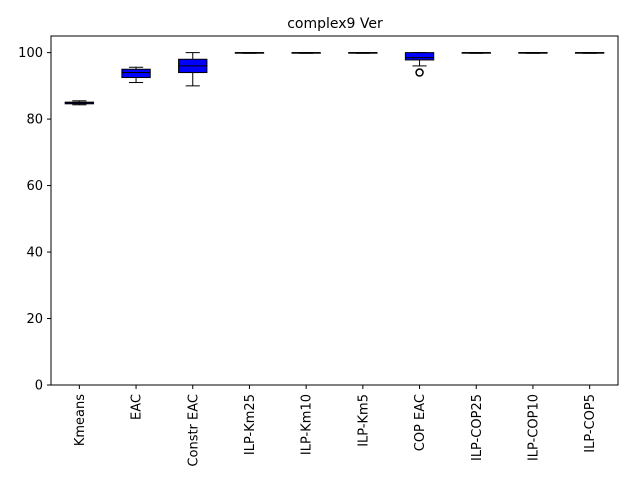 This screenshot has height=480, width=640. I want to click on plot-area, so click(334, 79).